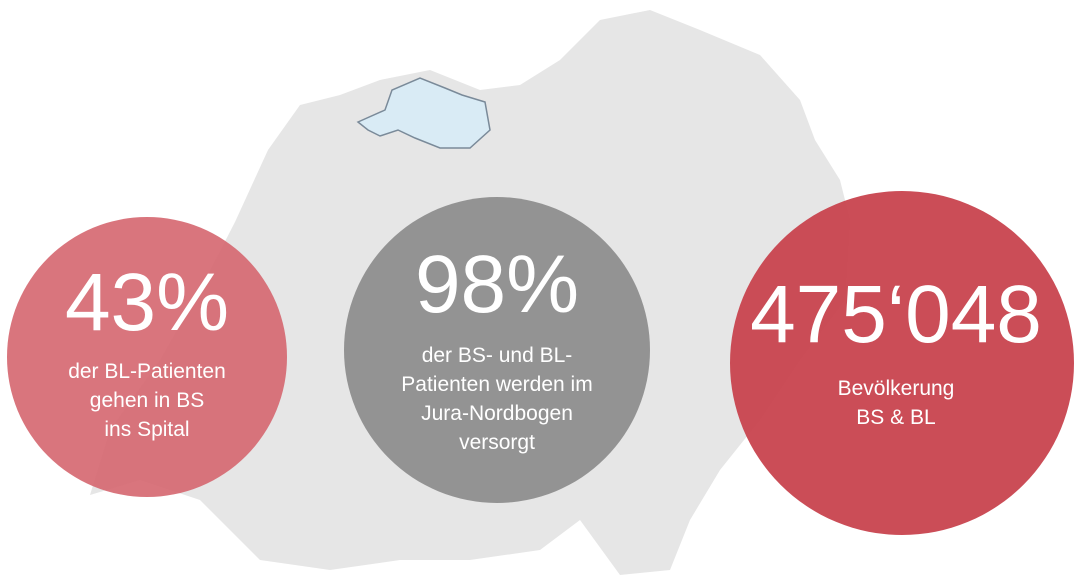 The image size is (1083, 586). Describe the element at coordinates (423, 113) in the screenshot. I see `map-basel-region` at that location.